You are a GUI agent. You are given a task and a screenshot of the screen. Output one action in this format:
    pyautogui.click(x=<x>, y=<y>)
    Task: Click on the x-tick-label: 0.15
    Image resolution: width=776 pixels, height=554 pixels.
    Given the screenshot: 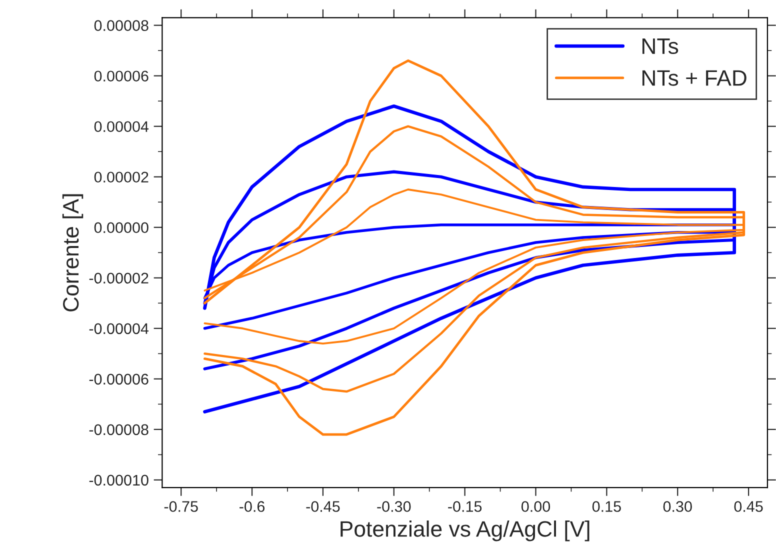 What is the action you would take?
    pyautogui.click(x=606, y=506)
    